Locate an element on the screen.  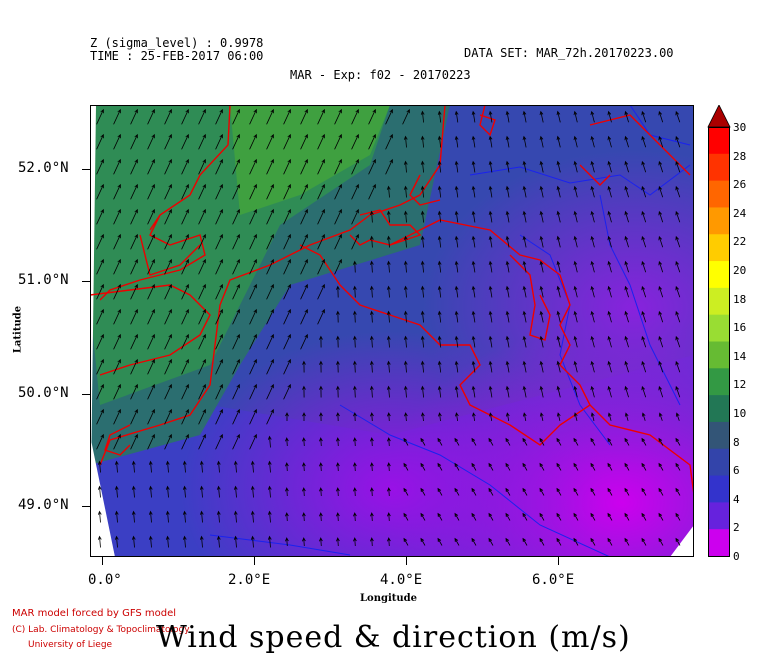
y-tick-49: 49.0°N is located at coordinates (43, 505).